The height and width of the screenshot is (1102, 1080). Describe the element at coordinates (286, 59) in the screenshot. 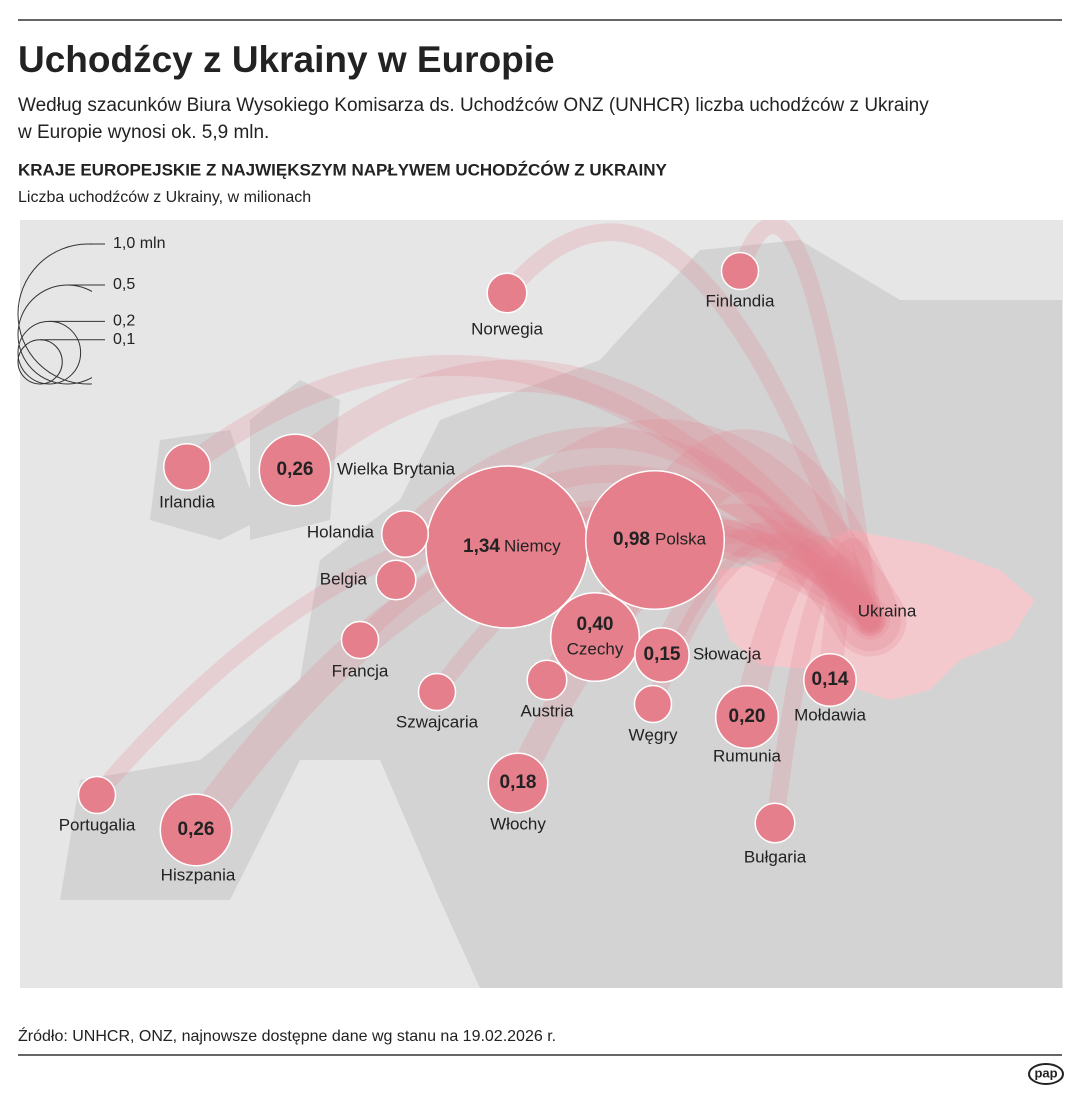

I see `title: Uchodźcy z Ukrainy w Europie` at that location.